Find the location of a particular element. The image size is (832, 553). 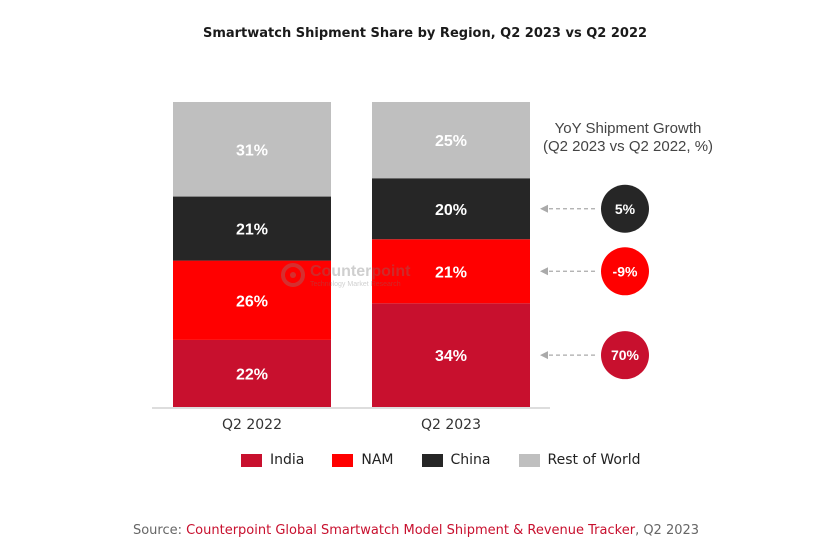

source-prefix: Source: is located at coordinates (159, 530).